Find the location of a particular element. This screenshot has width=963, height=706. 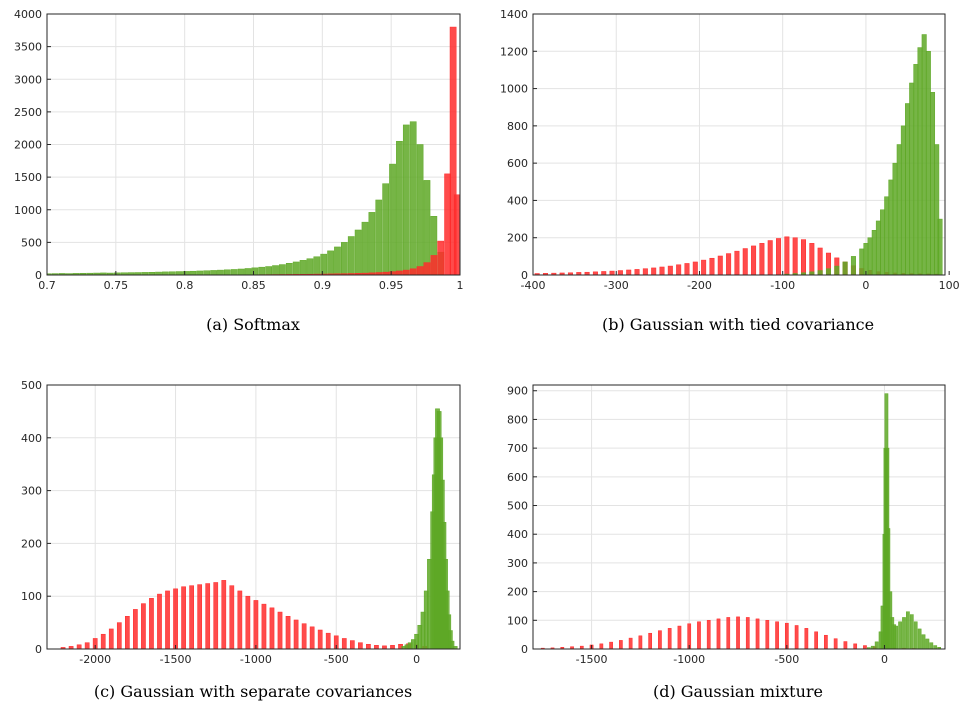

y-tick-label: 200 is located at coordinates (517, 592).